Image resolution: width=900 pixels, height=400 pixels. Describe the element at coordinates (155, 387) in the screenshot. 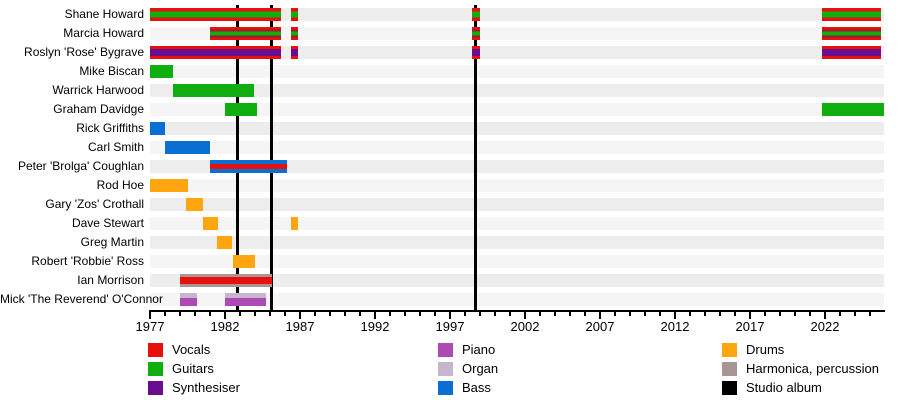

I see `synthesiser-legend-swatch` at that location.